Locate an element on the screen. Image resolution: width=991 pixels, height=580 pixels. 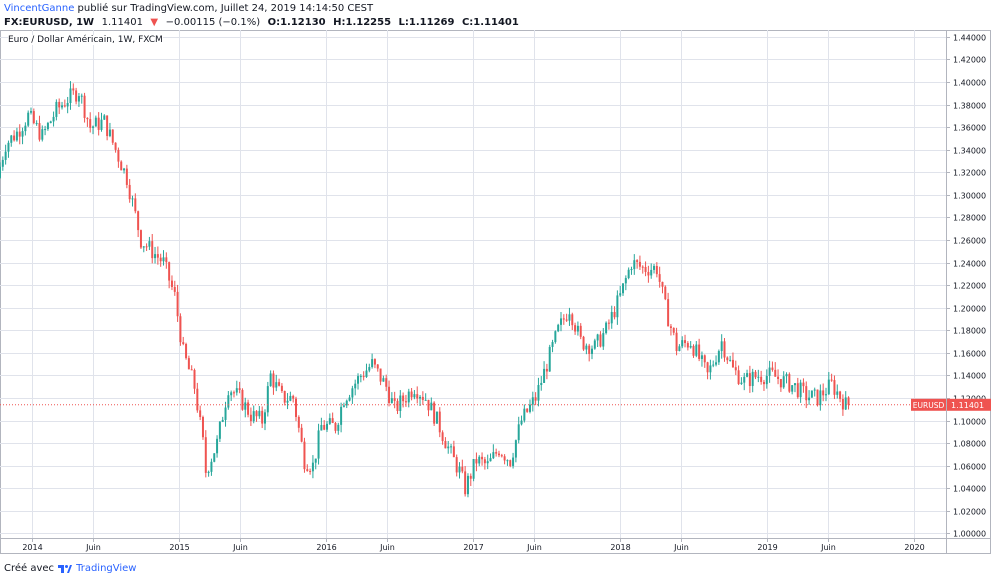
last-price-tag-bg is located at coordinates (969, 404).